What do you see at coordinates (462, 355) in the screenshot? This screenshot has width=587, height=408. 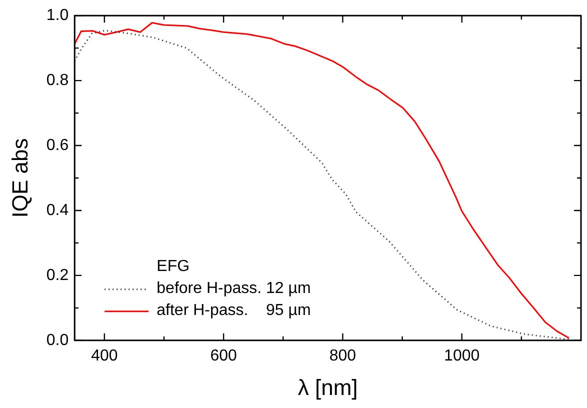 I see `x-tick-label: 1000` at bounding box center [462, 355].